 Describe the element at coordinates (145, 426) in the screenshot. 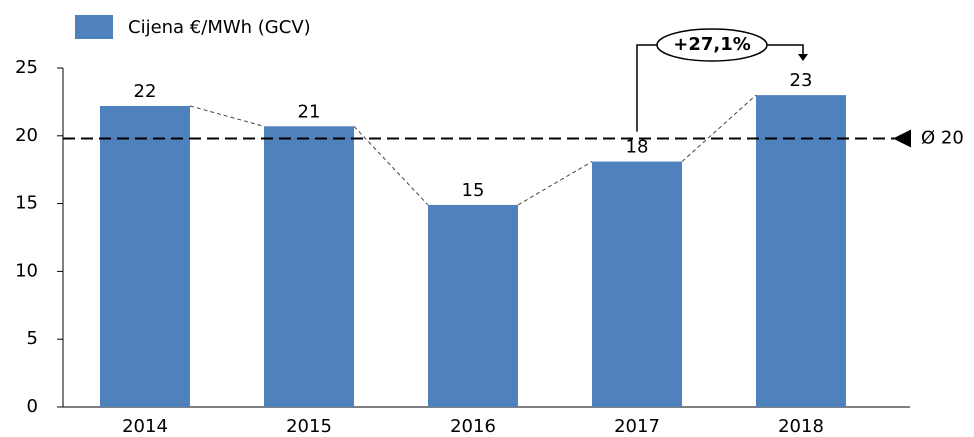

I see `x-tick-label: 2014` at that location.